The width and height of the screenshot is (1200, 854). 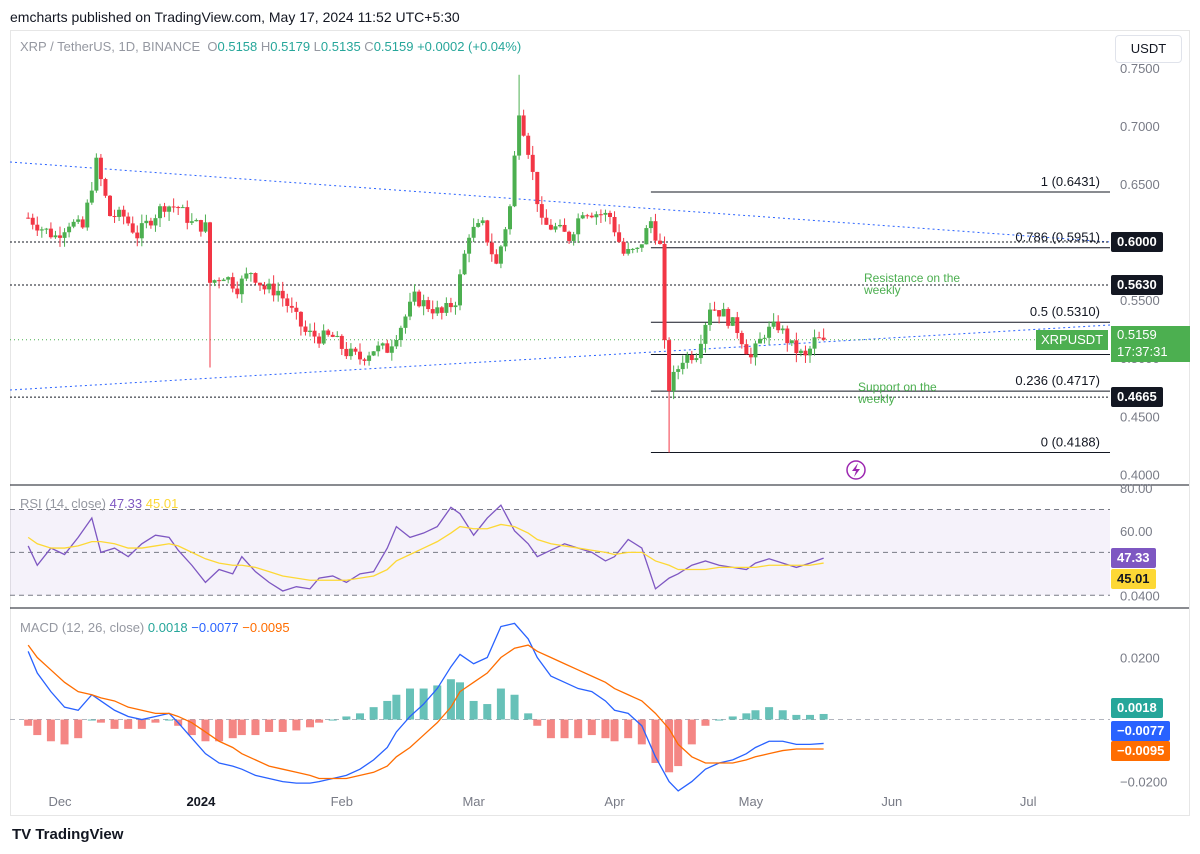 What do you see at coordinates (1137, 242) in the screenshot?
I see `price-level-tag: 0.6000` at bounding box center [1137, 242].